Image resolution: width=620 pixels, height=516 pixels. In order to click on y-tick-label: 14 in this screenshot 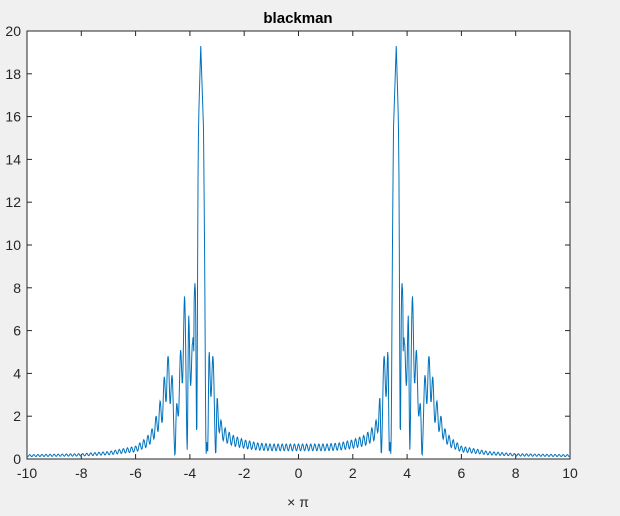, I will do `click(13, 159)`.